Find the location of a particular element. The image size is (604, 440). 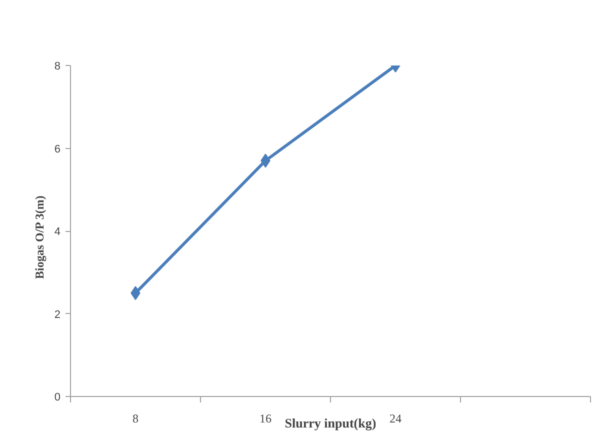

y-axis-title: Biogas O/P 3(m) is located at coordinates (39, 237).